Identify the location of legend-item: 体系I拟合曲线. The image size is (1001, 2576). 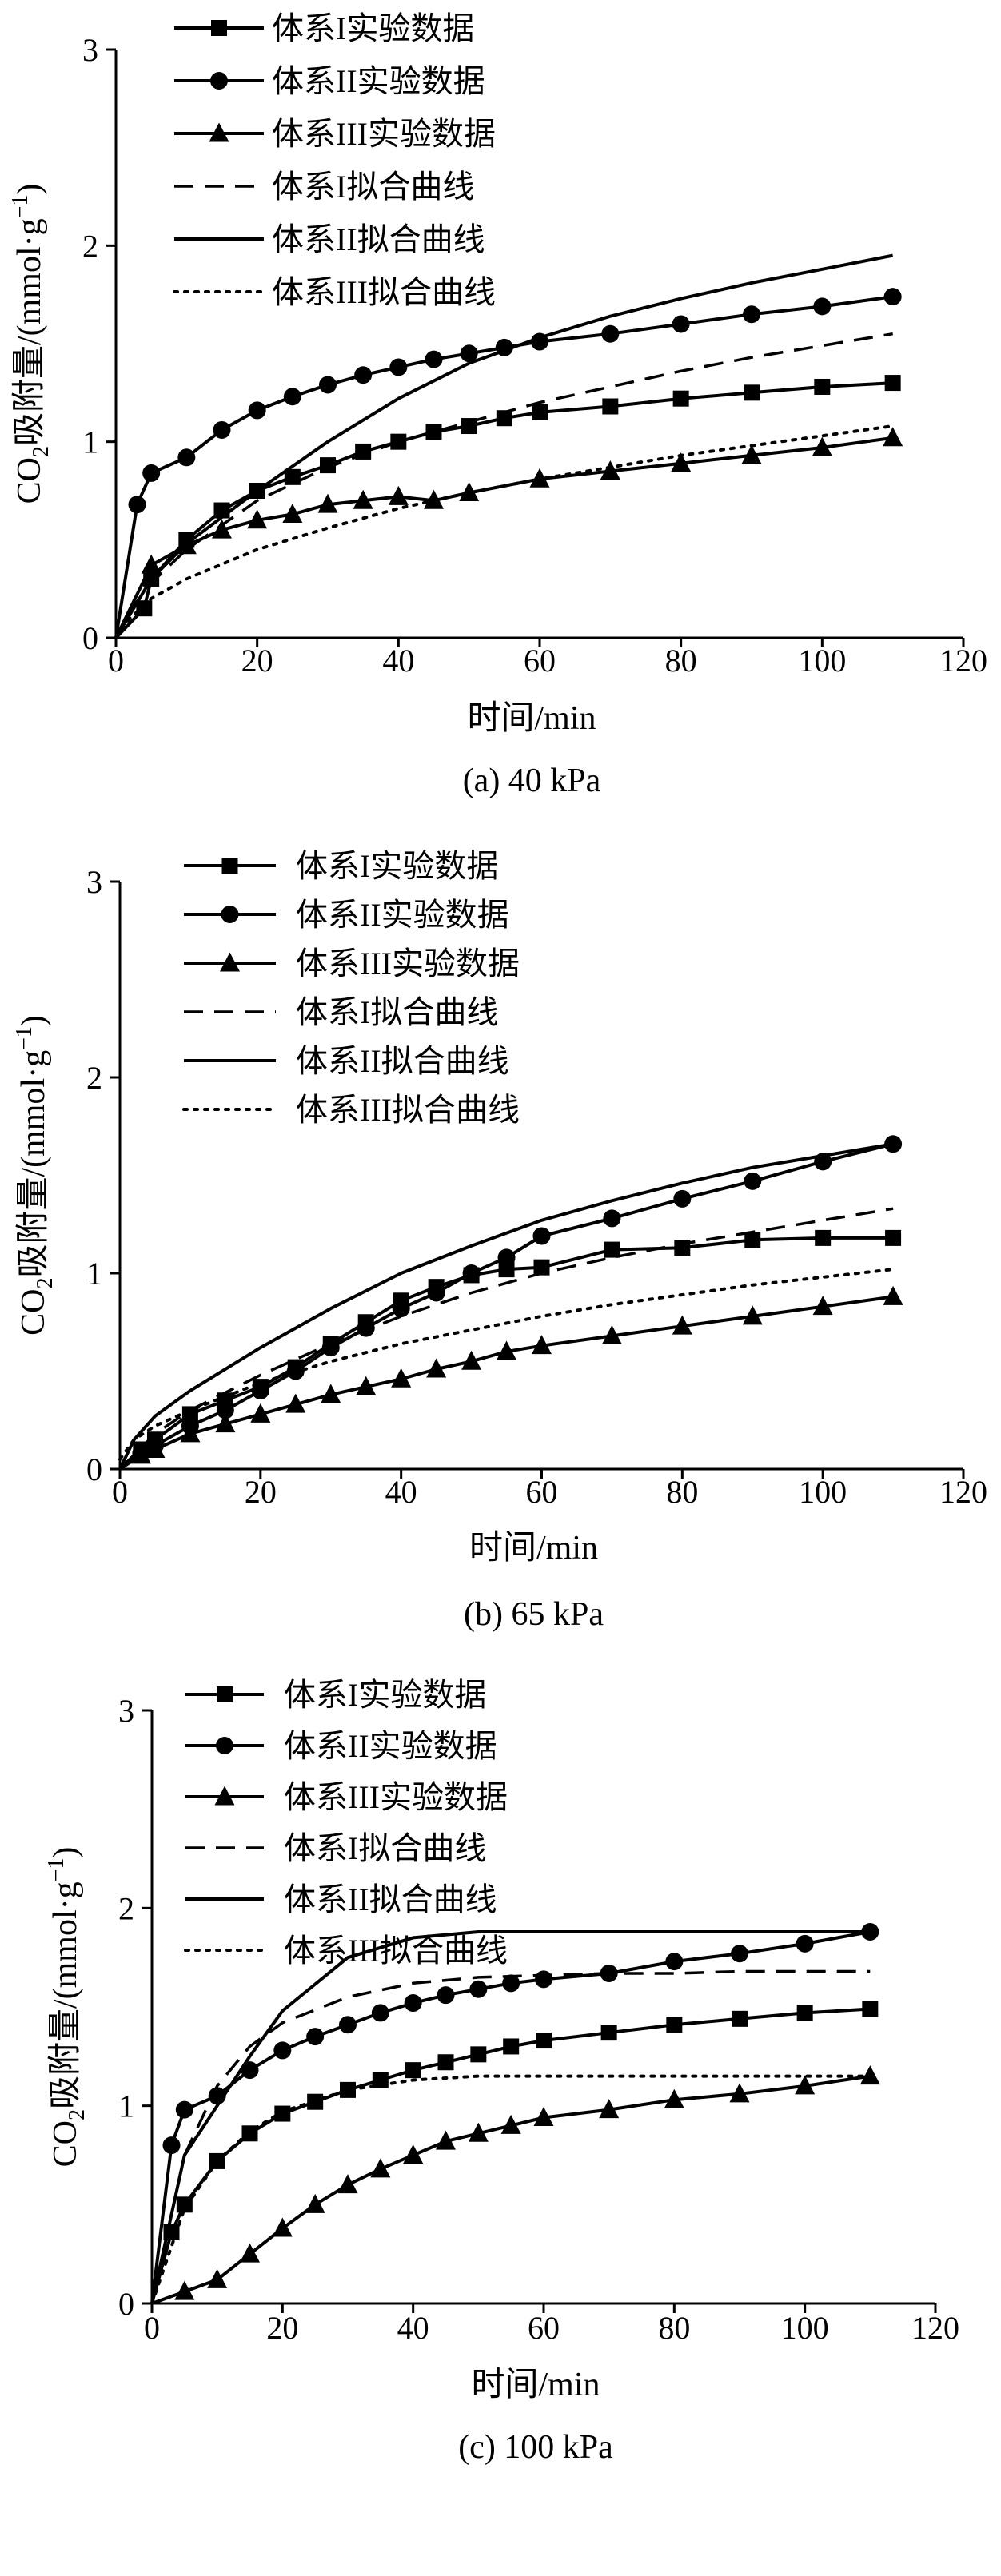
(341, 1012).